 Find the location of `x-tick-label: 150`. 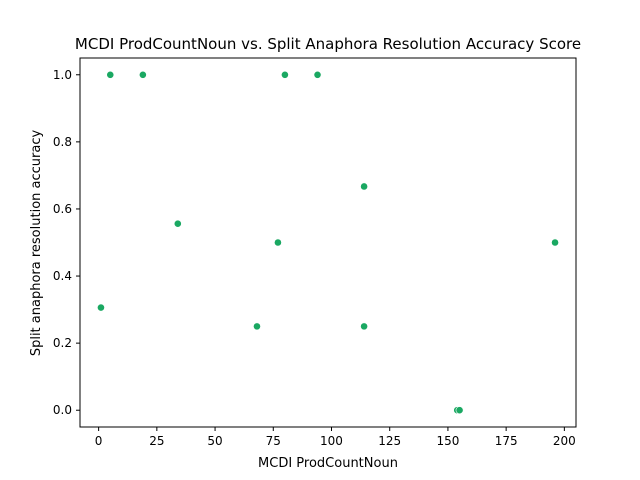

x-tick-label: 150 is located at coordinates (447, 441).